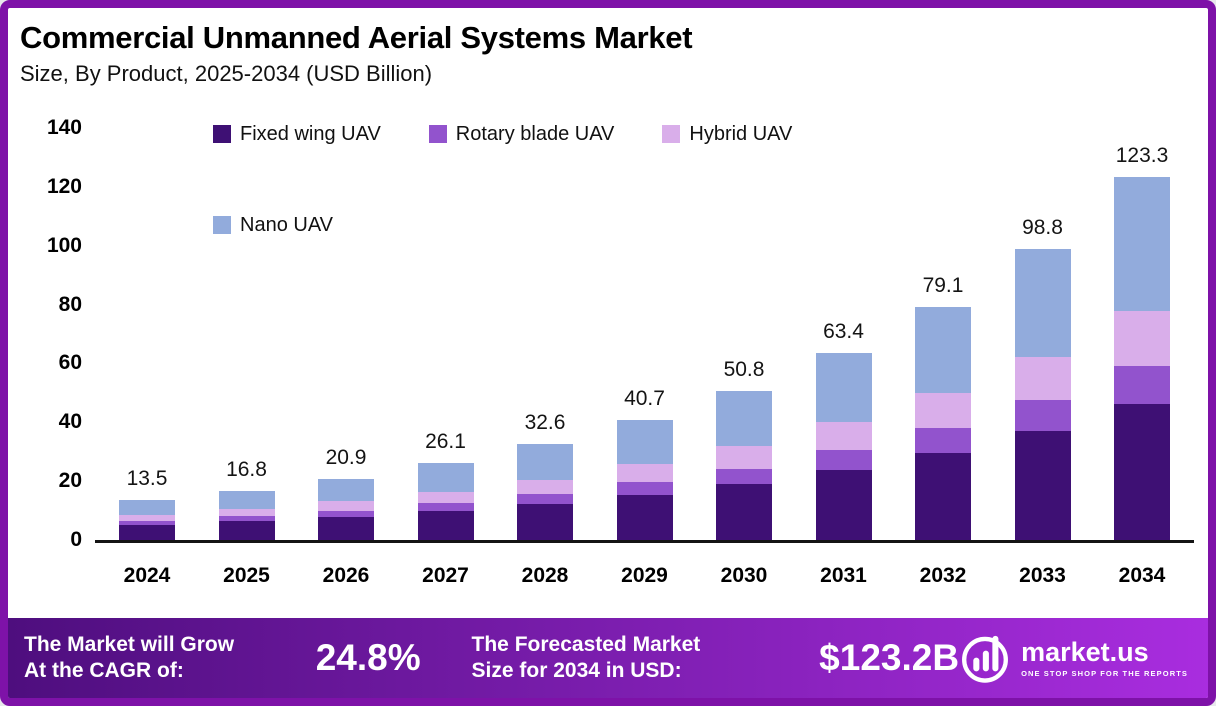 The image size is (1216, 706). I want to click on bar-total-label: 123.3, so click(1142, 156).